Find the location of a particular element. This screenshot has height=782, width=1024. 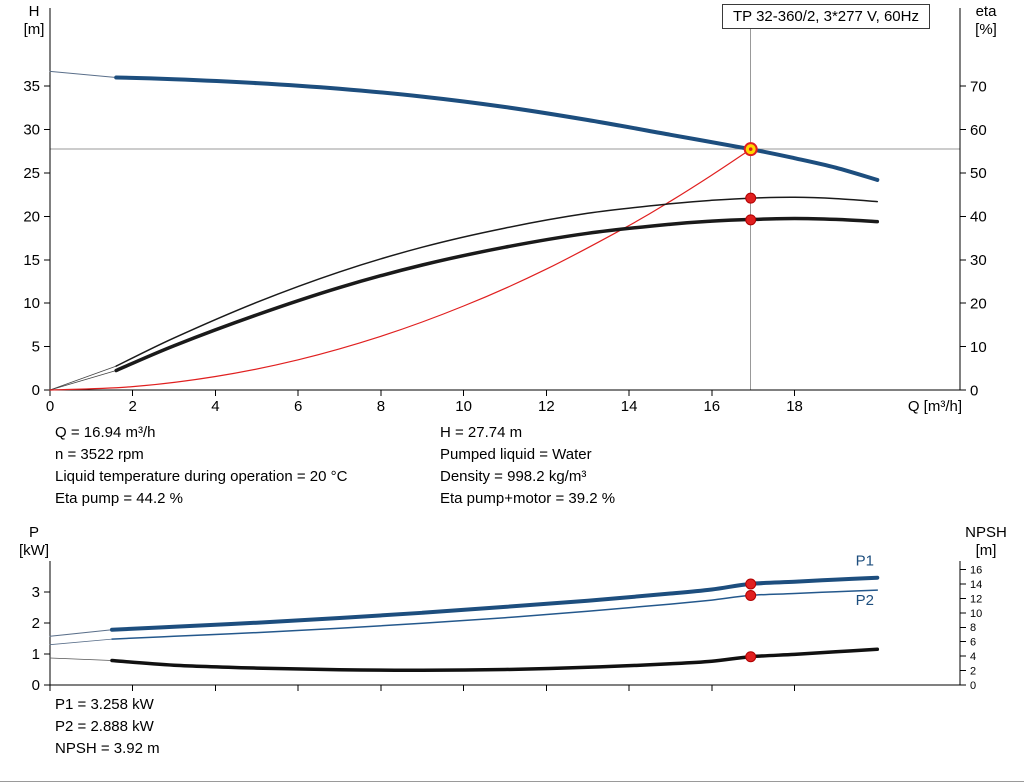

eta-pump-point is located at coordinates (751, 198).